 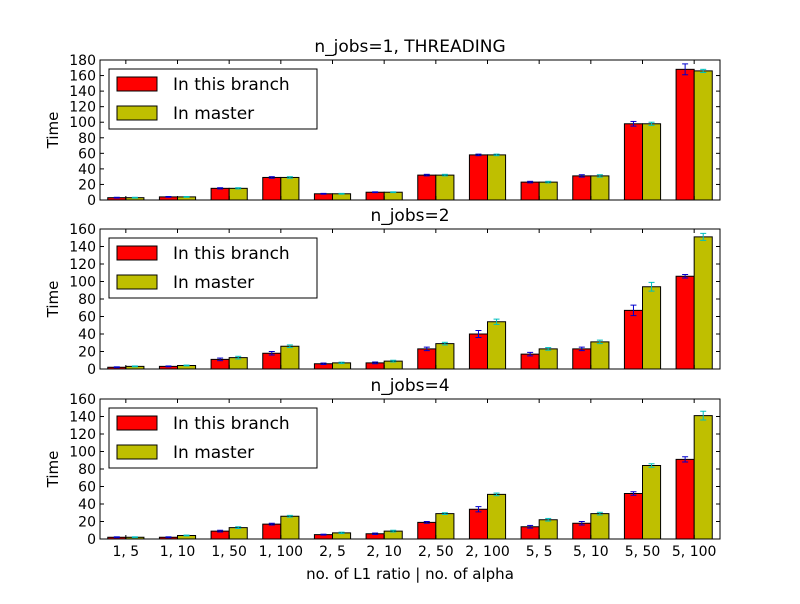 What do you see at coordinates (178, 552) in the screenshot?
I see `x-tick-label: 1, 10` at bounding box center [178, 552].